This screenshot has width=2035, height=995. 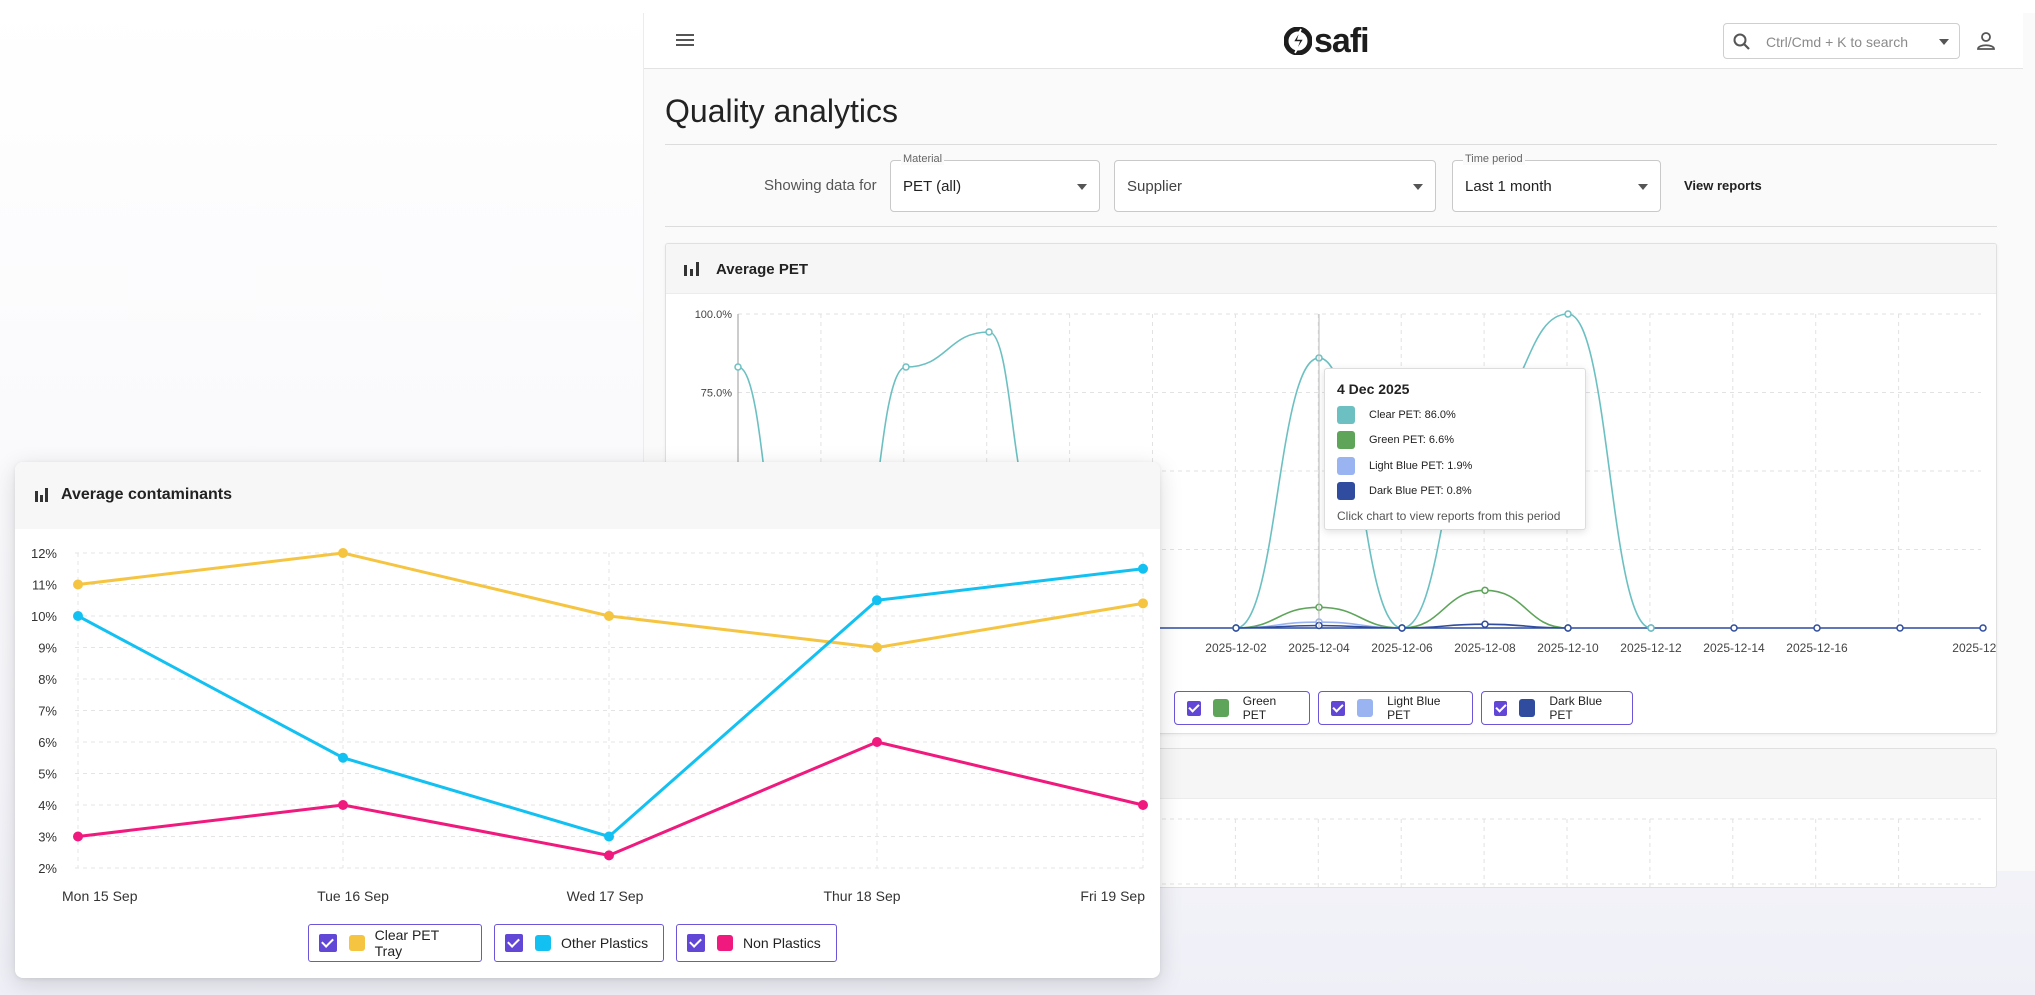 I want to click on y-tick-label: 11%, so click(x=44, y=585).